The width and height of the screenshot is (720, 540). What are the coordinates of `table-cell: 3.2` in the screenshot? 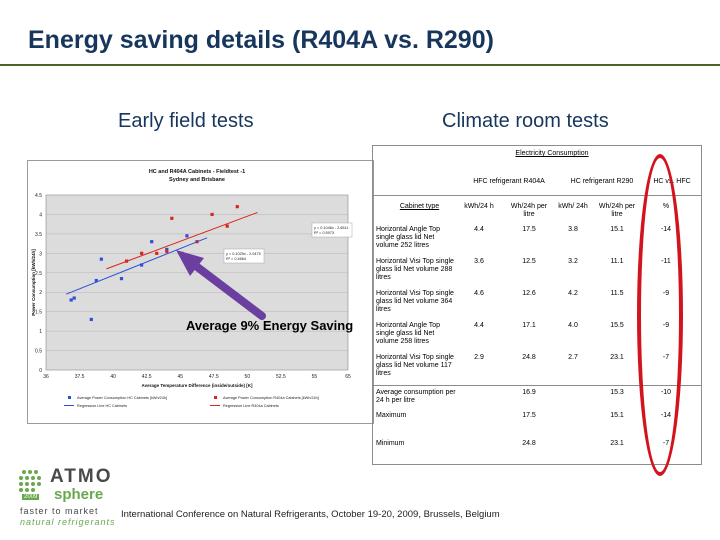 It's located at (573, 261).